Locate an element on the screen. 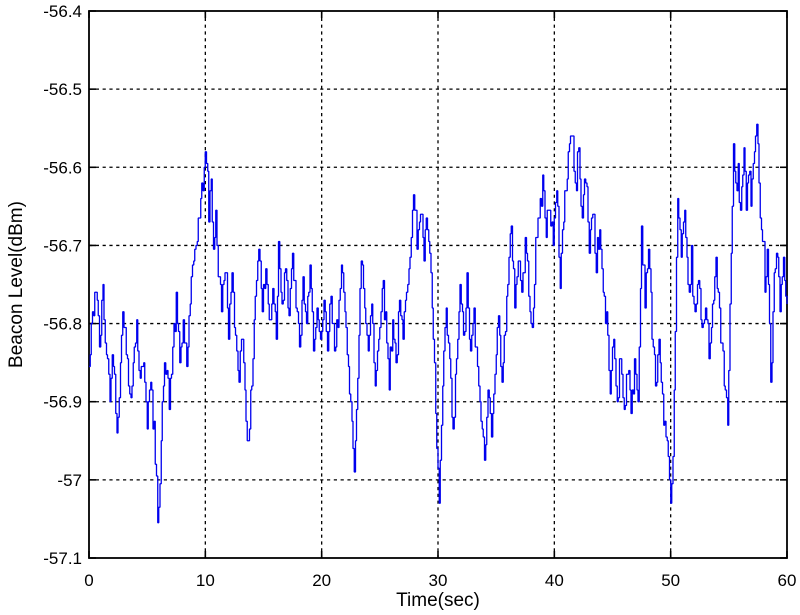 This screenshot has width=800, height=615. x-tick-label: 10 is located at coordinates (205, 580).